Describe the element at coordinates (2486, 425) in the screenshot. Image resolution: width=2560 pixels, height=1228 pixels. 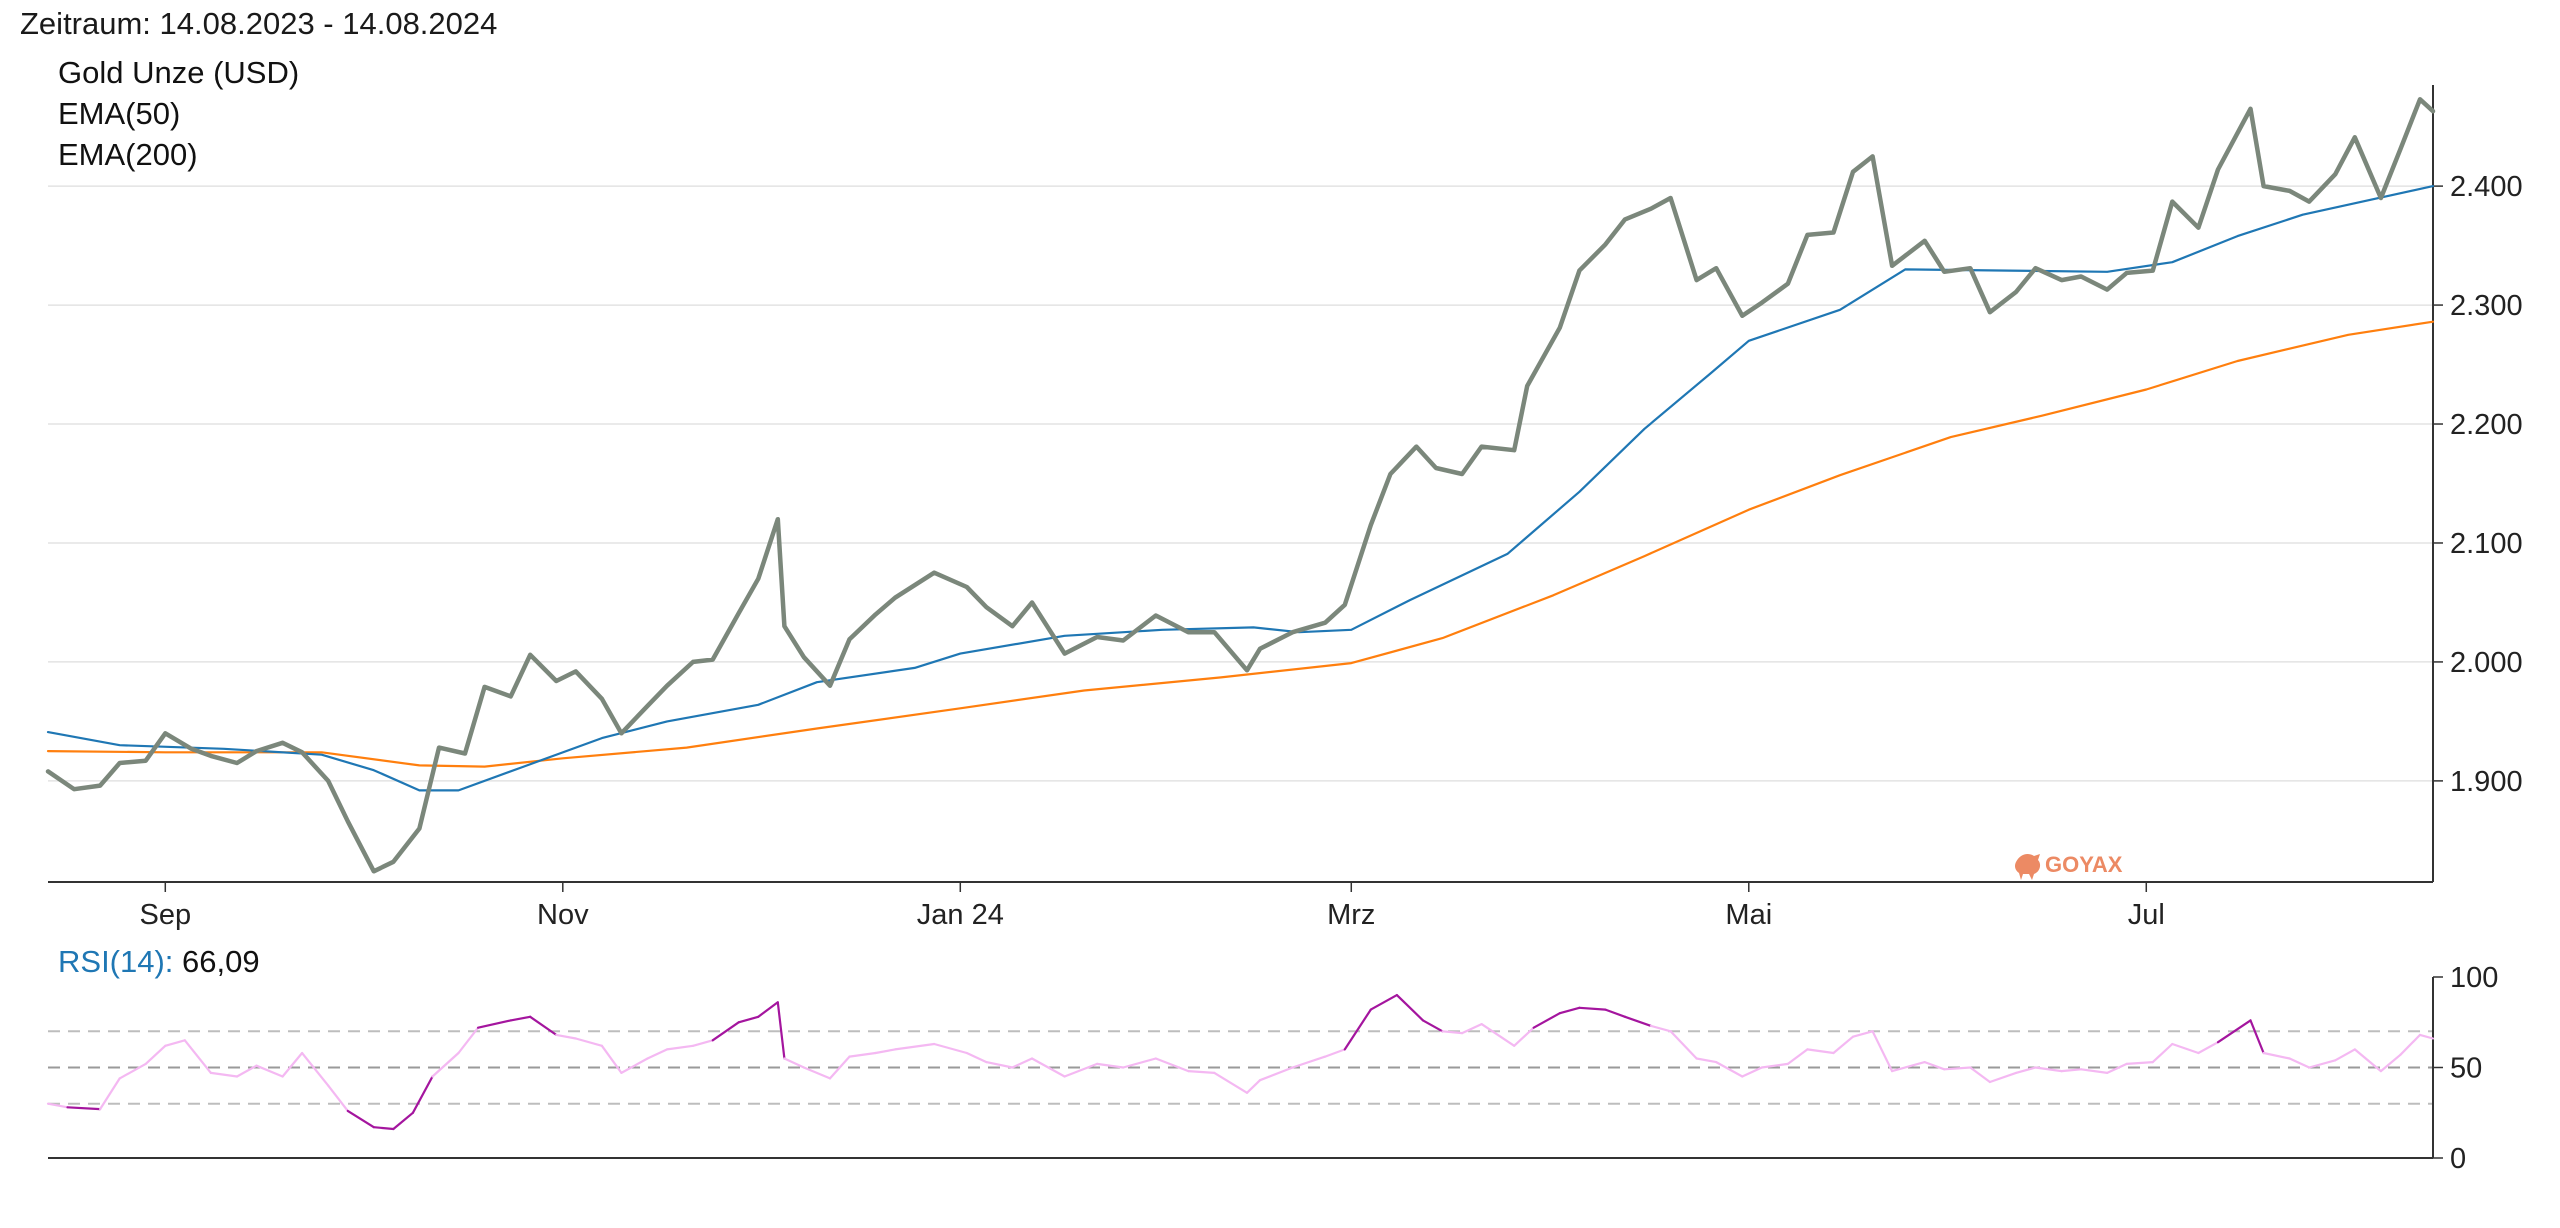
I see `y-tick-label-2200: 2.200` at that location.